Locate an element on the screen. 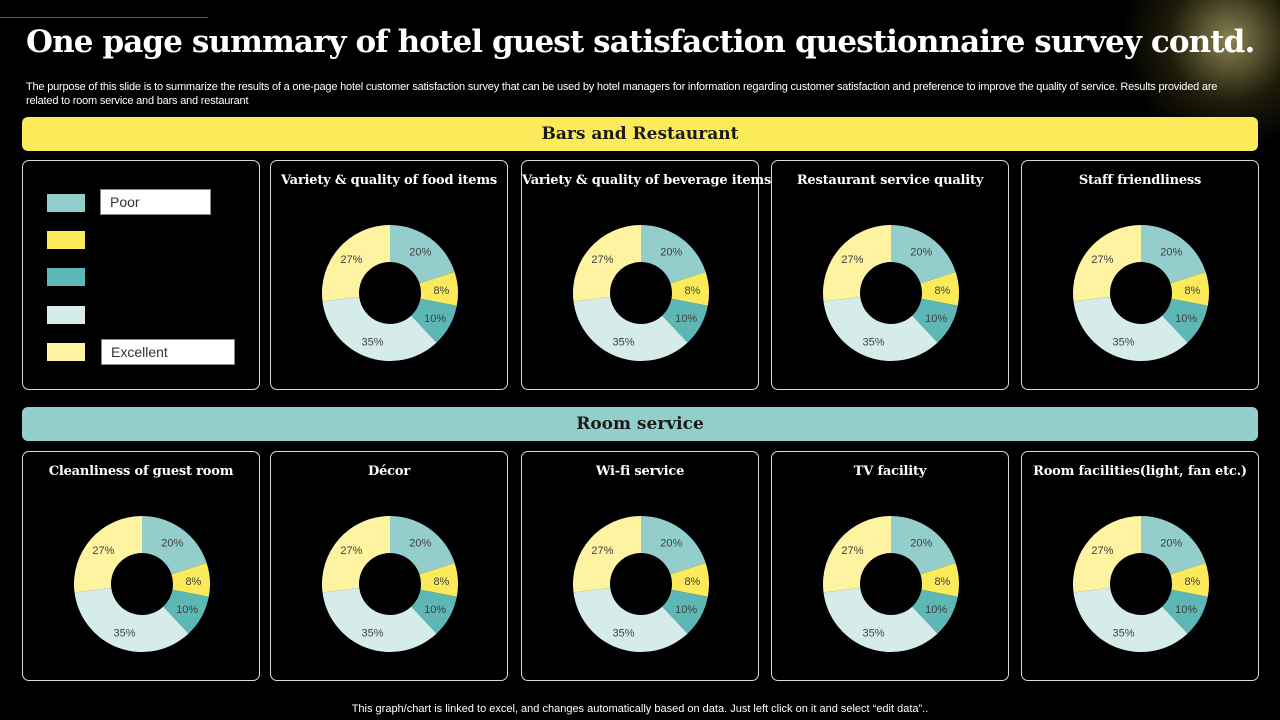 The height and width of the screenshot is (720, 1280). chart-panel-cleanliness: Cleanliness of guest room 20% 8% 10% 35% 27% is located at coordinates (141, 566).